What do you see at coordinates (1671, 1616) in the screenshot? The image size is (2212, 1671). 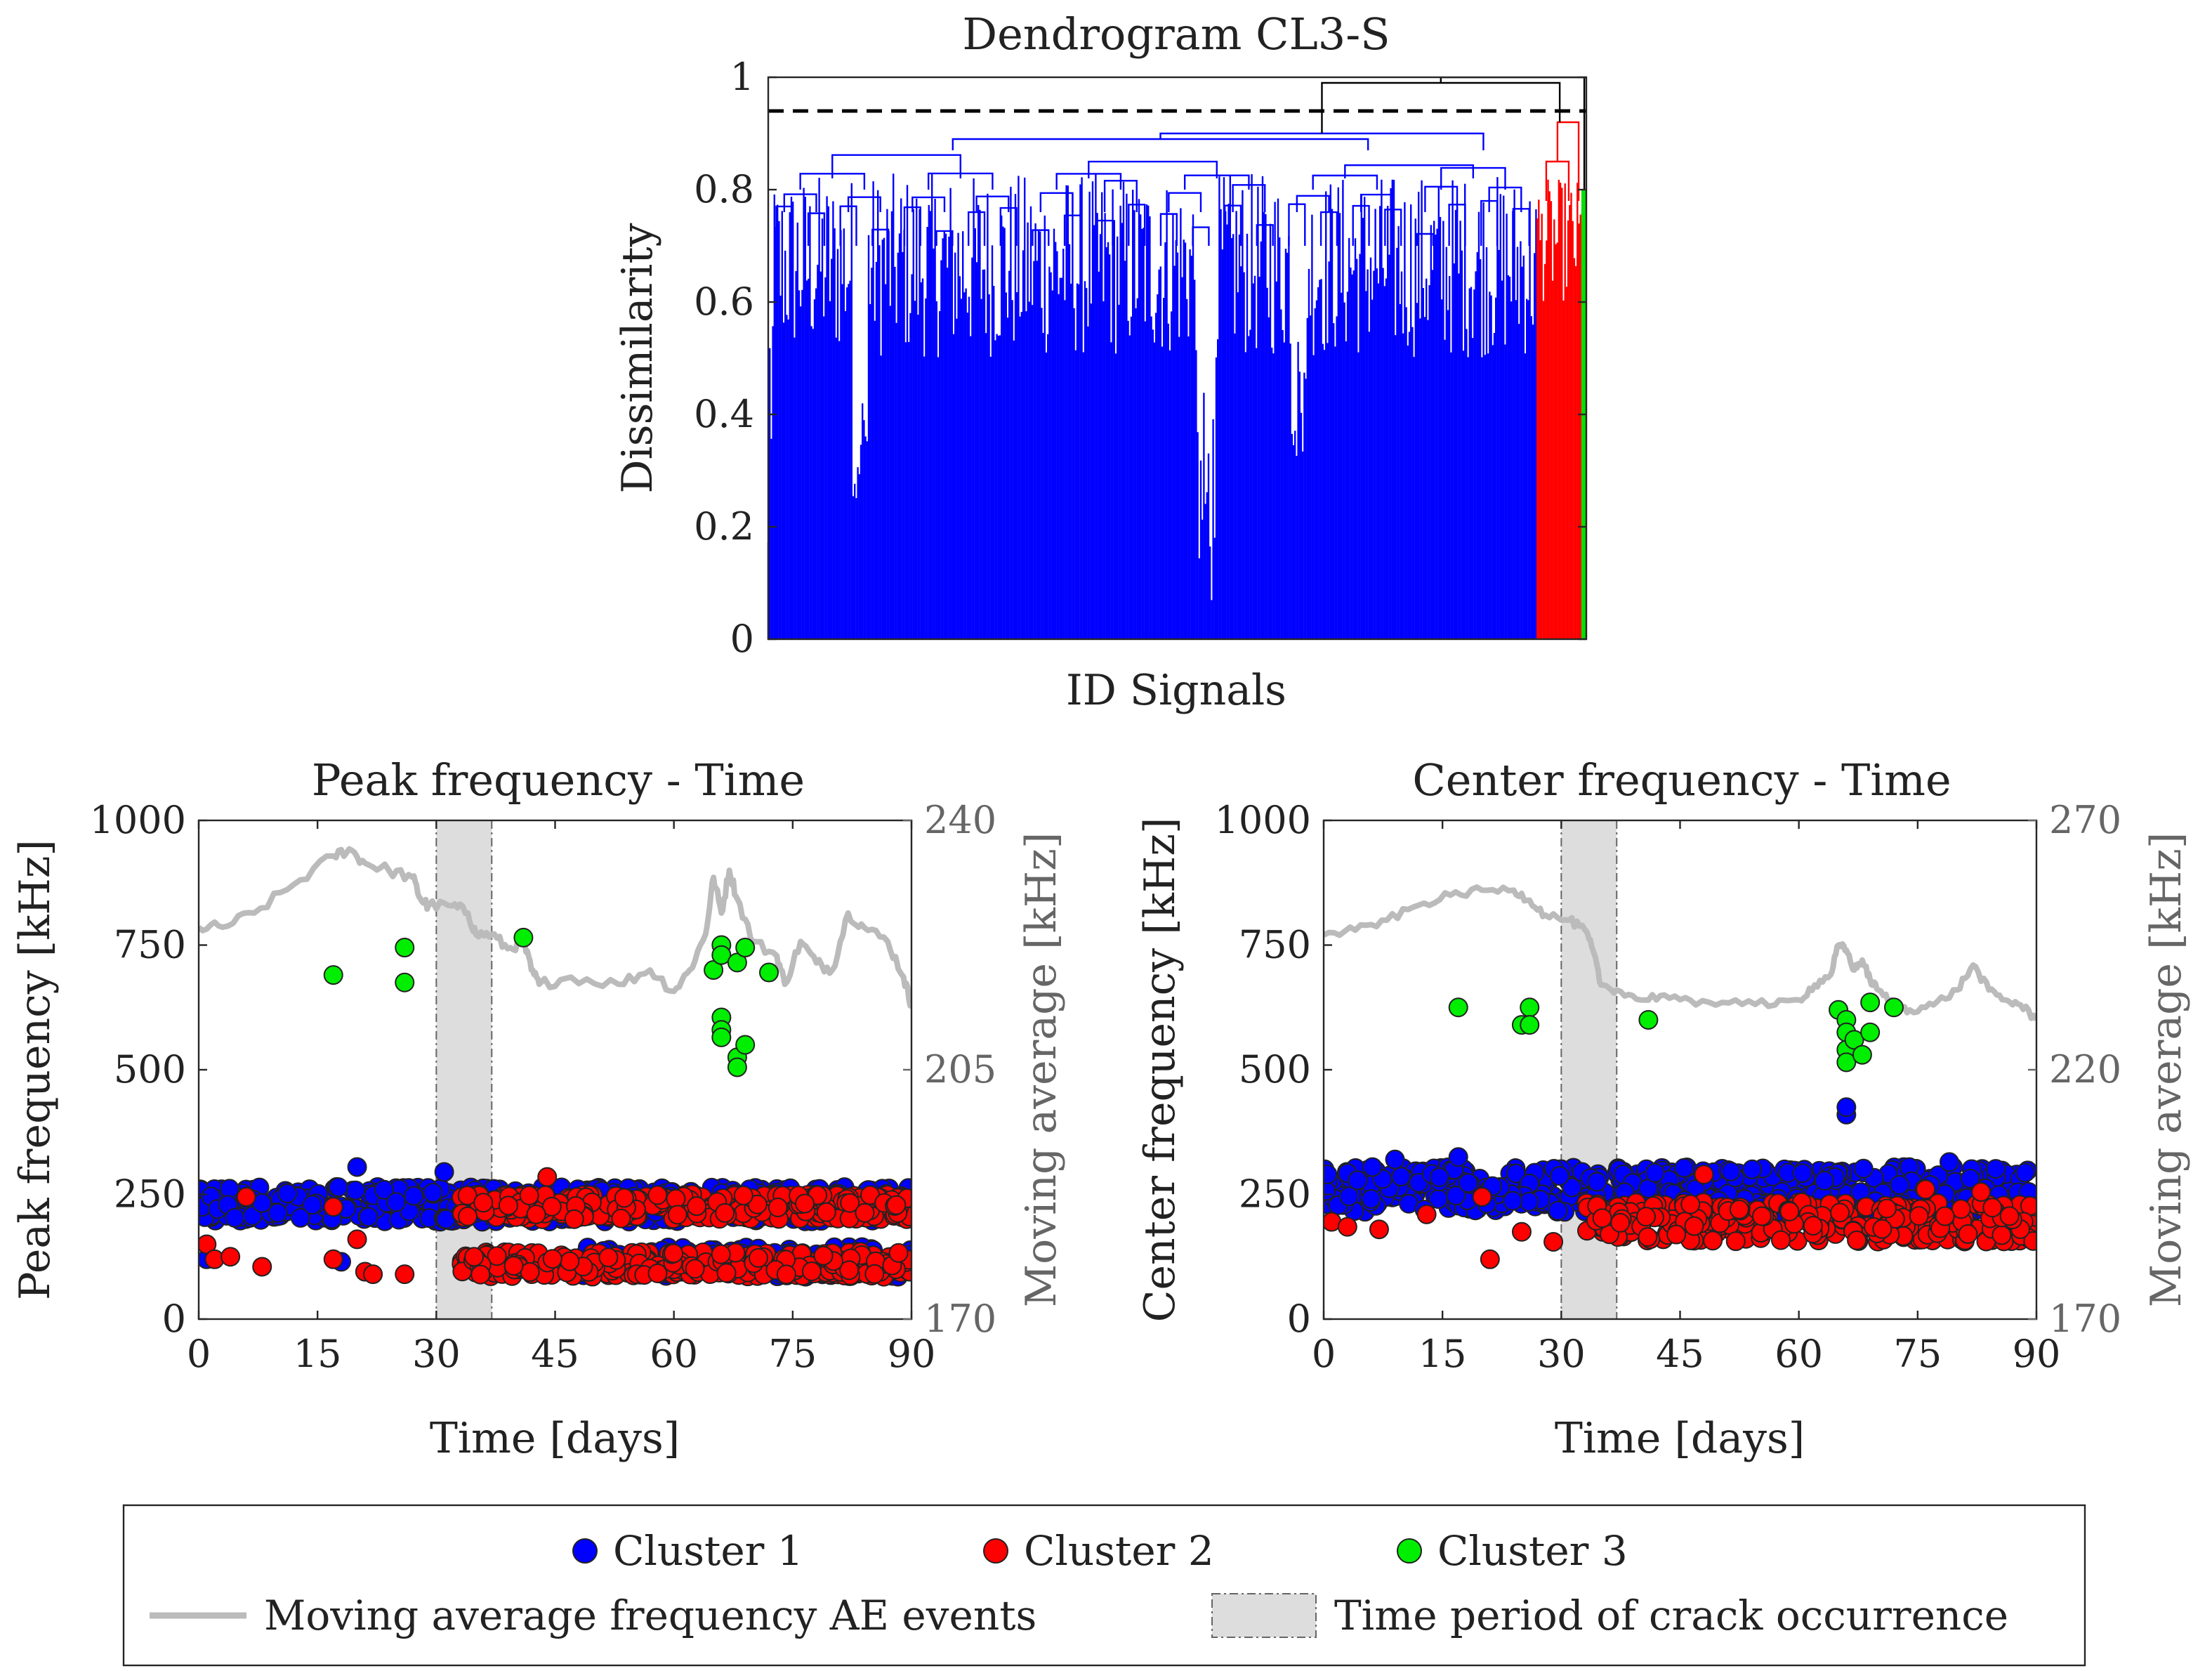 I see `legend-label: Time period of crack occurrence` at bounding box center [1671, 1616].